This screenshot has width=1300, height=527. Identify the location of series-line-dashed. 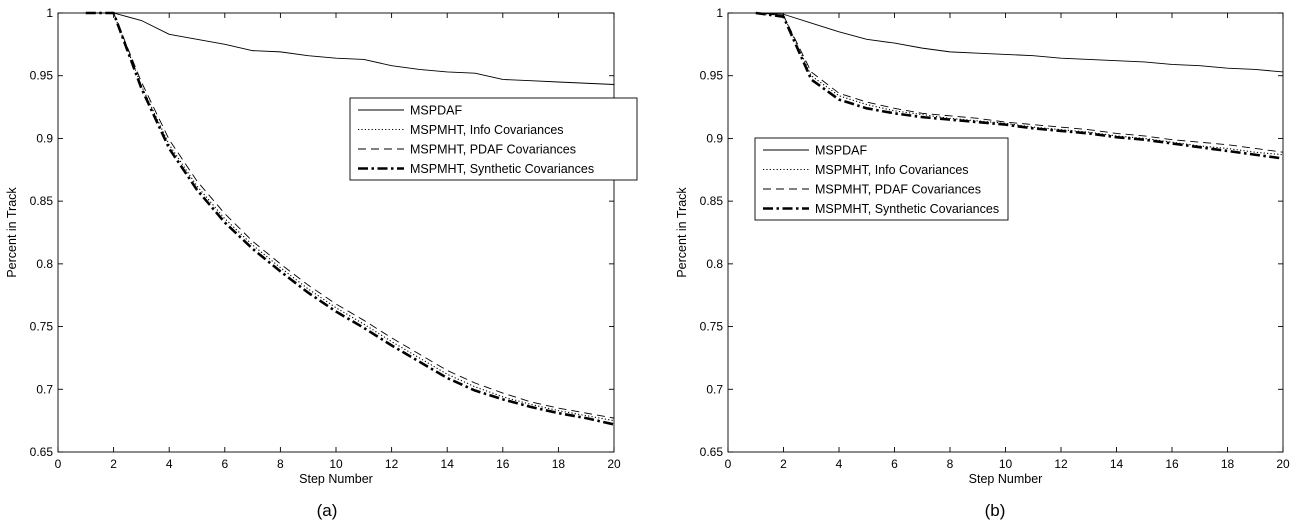
(1019, 82).